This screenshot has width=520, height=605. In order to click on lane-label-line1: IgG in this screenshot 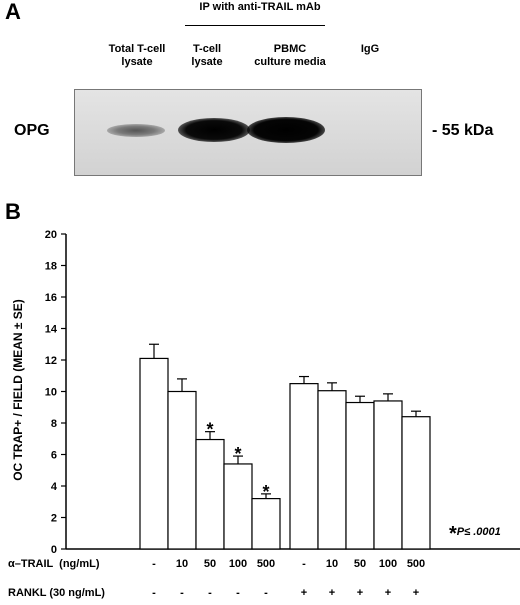, I will do `click(370, 49)`.